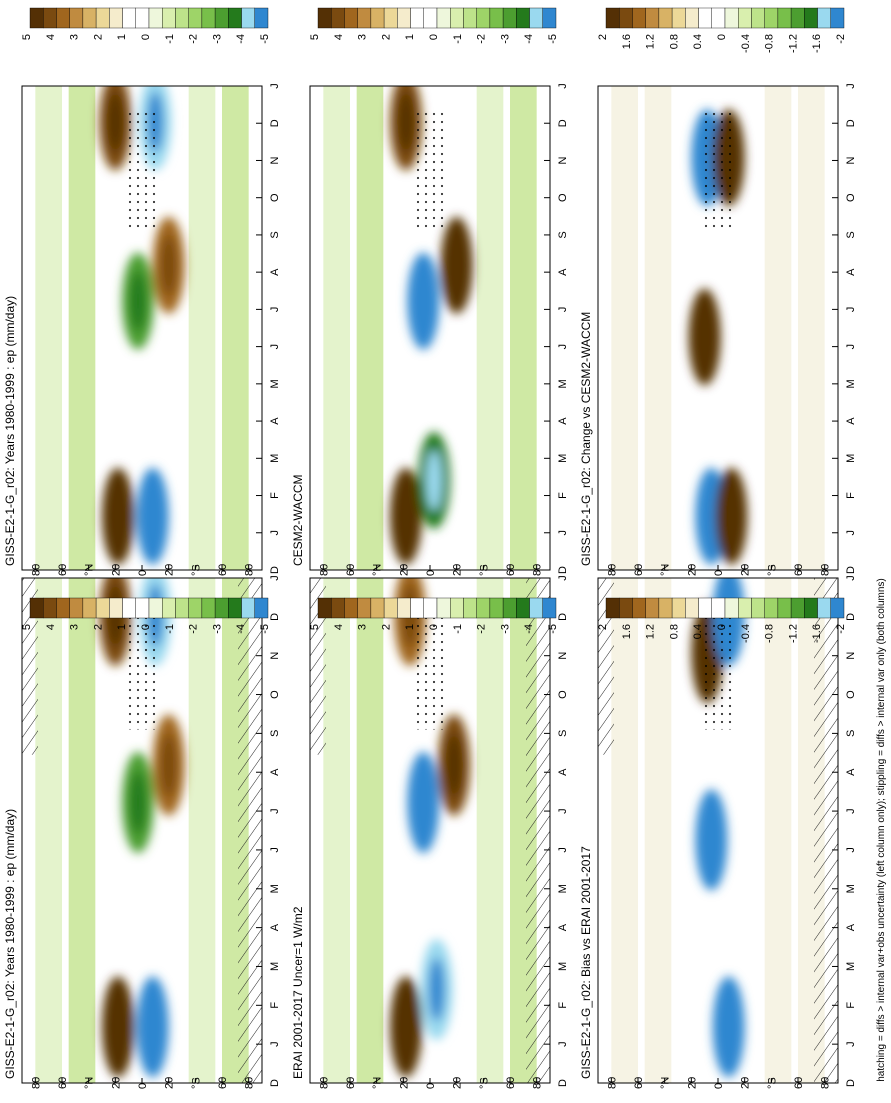  Describe the element at coordinates (318, 666) in the screenshot. I see `hatching` at that location.